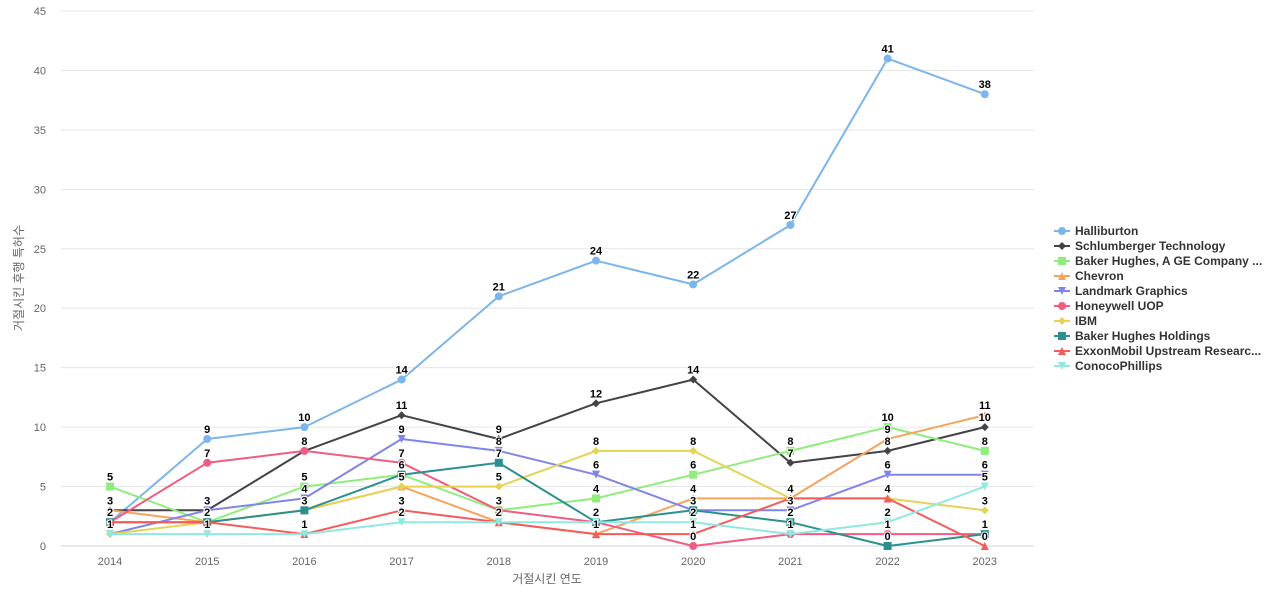 The height and width of the screenshot is (600, 1280). I want to click on legend-label: ConocoPhillips, so click(1119, 366).